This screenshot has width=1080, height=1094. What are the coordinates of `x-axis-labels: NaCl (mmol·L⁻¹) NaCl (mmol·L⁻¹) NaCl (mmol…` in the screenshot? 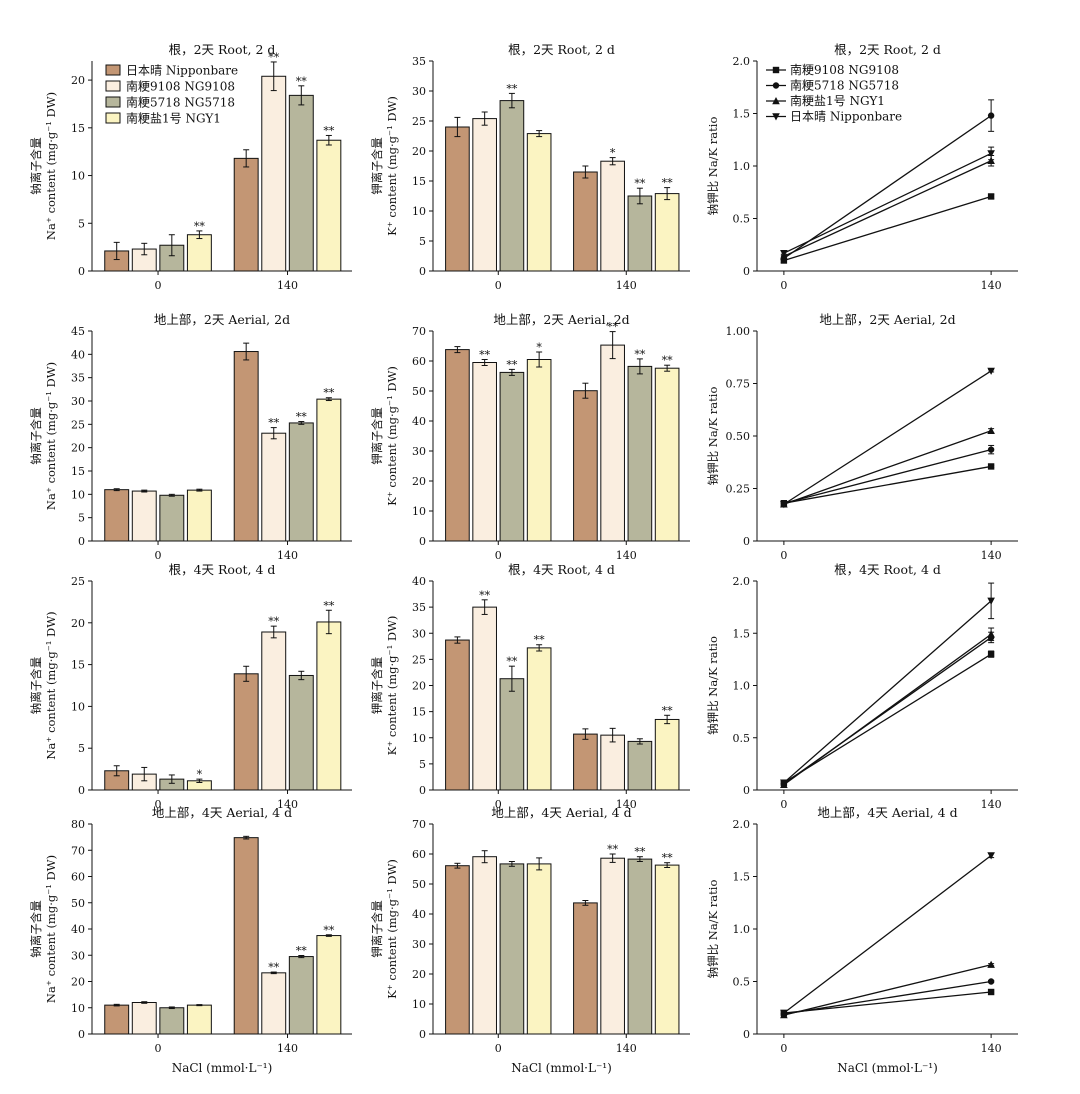 It's located at (555, 1068).